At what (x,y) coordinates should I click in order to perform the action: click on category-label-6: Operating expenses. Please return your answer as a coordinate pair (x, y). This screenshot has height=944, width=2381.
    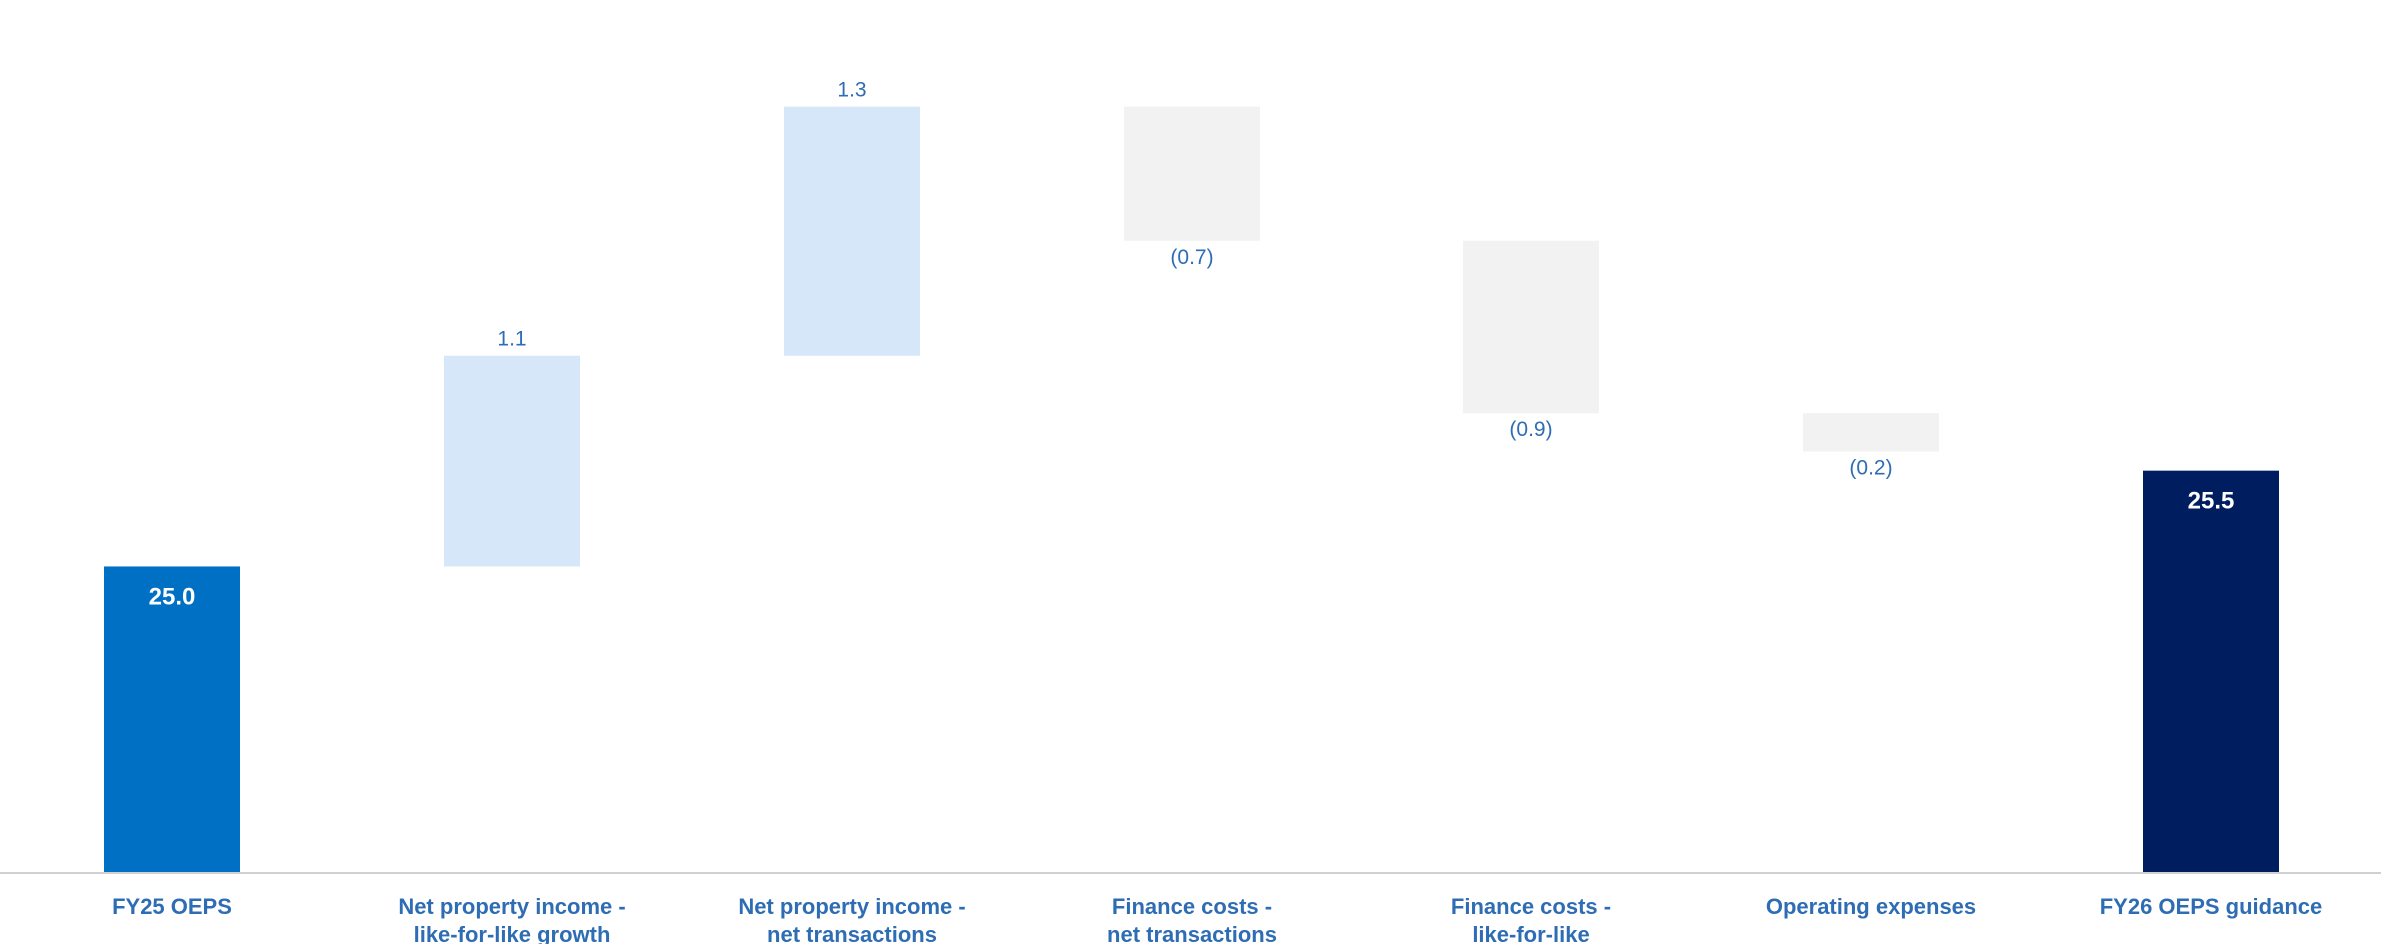
    Looking at the image, I should click on (1871, 906).